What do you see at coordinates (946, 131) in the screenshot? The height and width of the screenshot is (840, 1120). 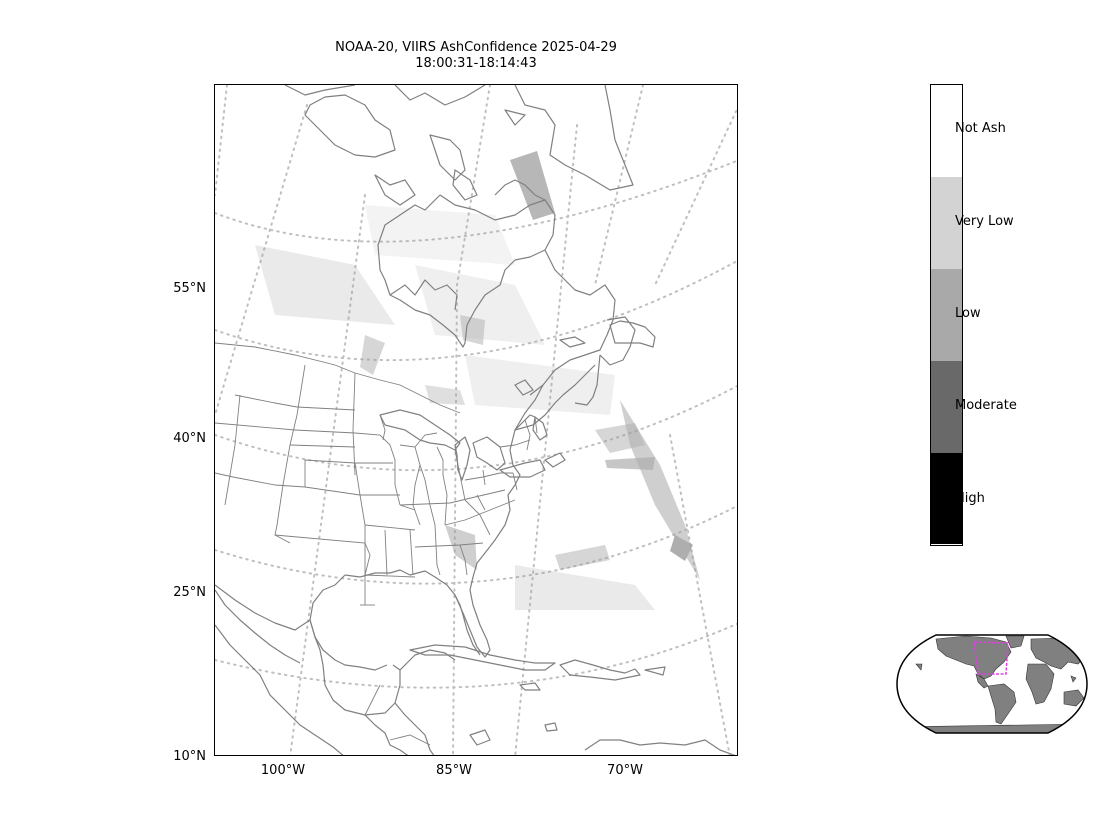 I see `colorbar-segment-not-ash` at bounding box center [946, 131].